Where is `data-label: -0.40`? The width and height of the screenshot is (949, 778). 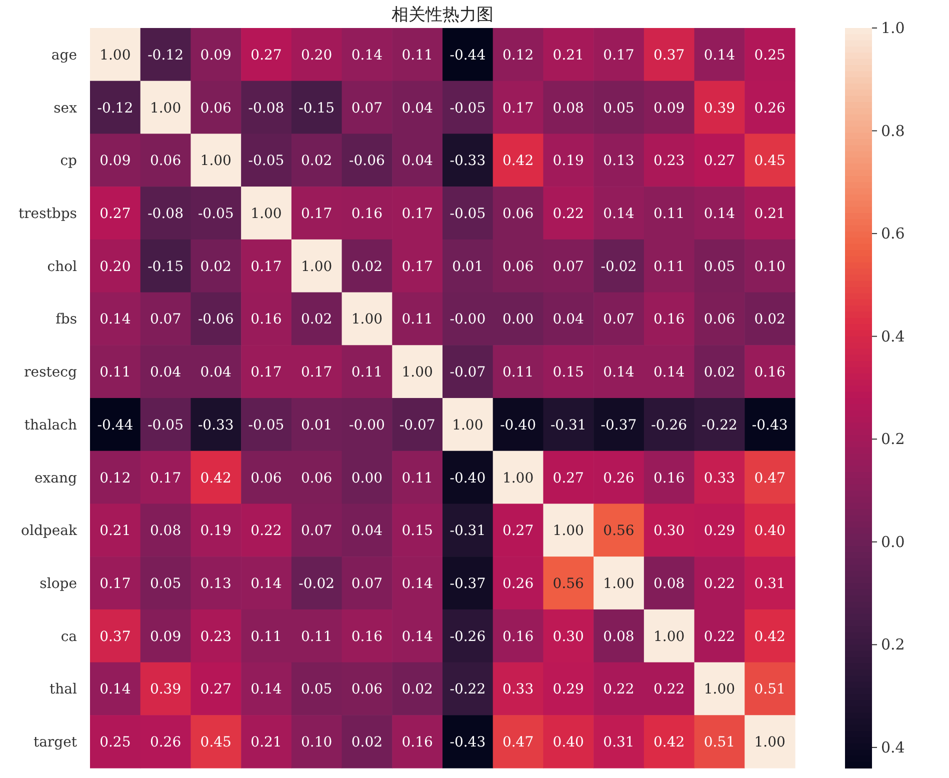 data-label: -0.40 is located at coordinates (518, 425).